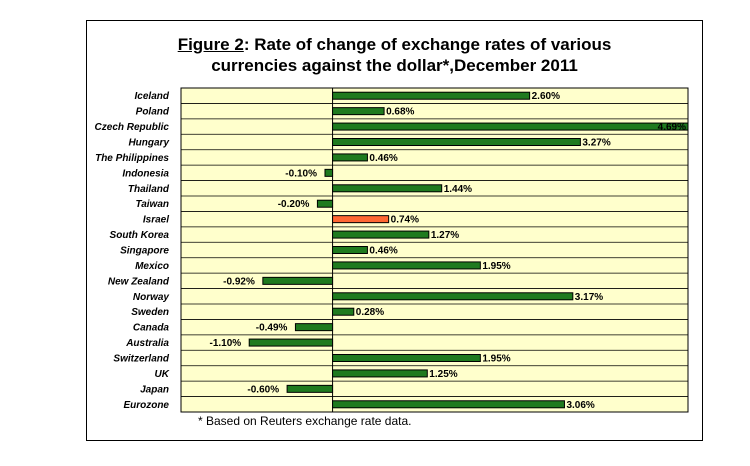  What do you see at coordinates (596, 143) in the screenshot?
I see `data-label: 3.27%` at bounding box center [596, 143].